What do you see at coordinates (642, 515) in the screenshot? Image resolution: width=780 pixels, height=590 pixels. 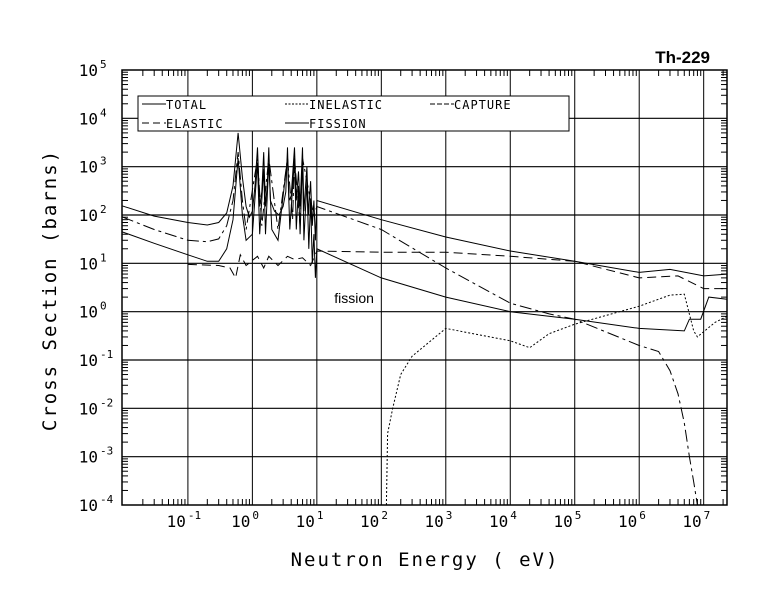 I see `x-tick-exponent: 6` at bounding box center [642, 515].